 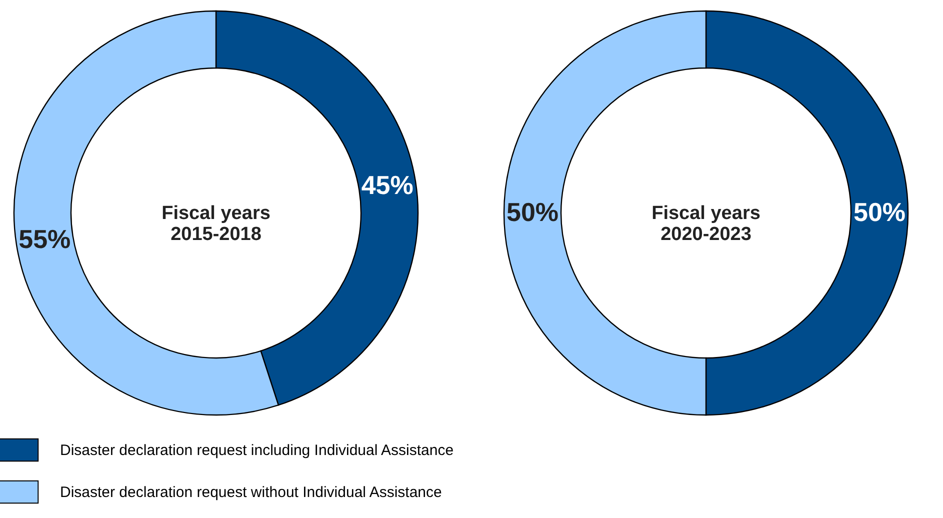 What do you see at coordinates (706, 224) in the screenshot?
I see `text: Fiscal years 2020-2023` at bounding box center [706, 224].